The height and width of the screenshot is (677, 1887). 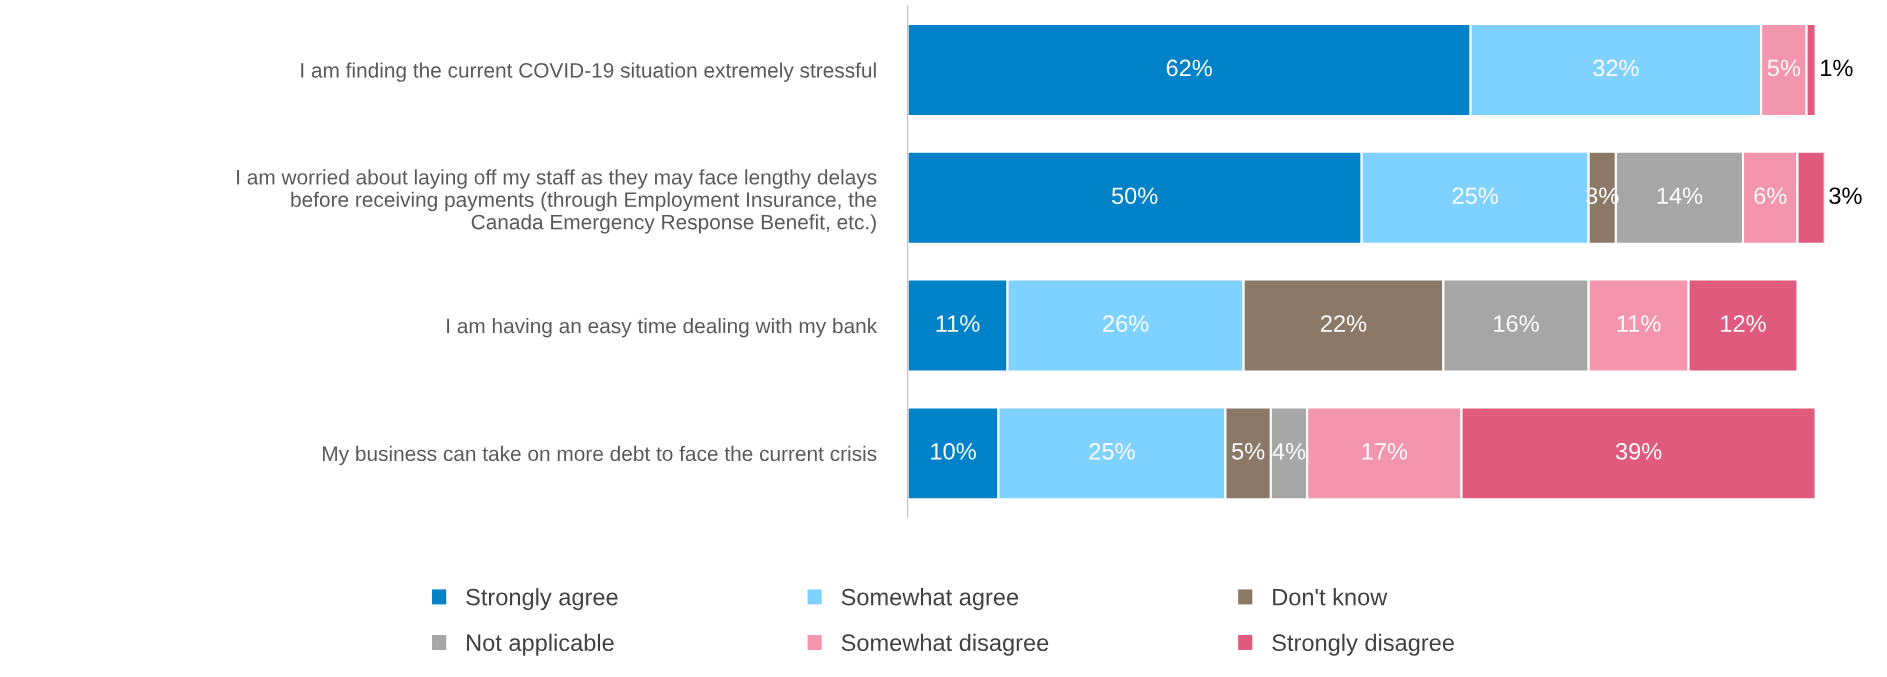 What do you see at coordinates (1363, 644) in the screenshot?
I see `legend-label: Strongly disagree` at bounding box center [1363, 644].